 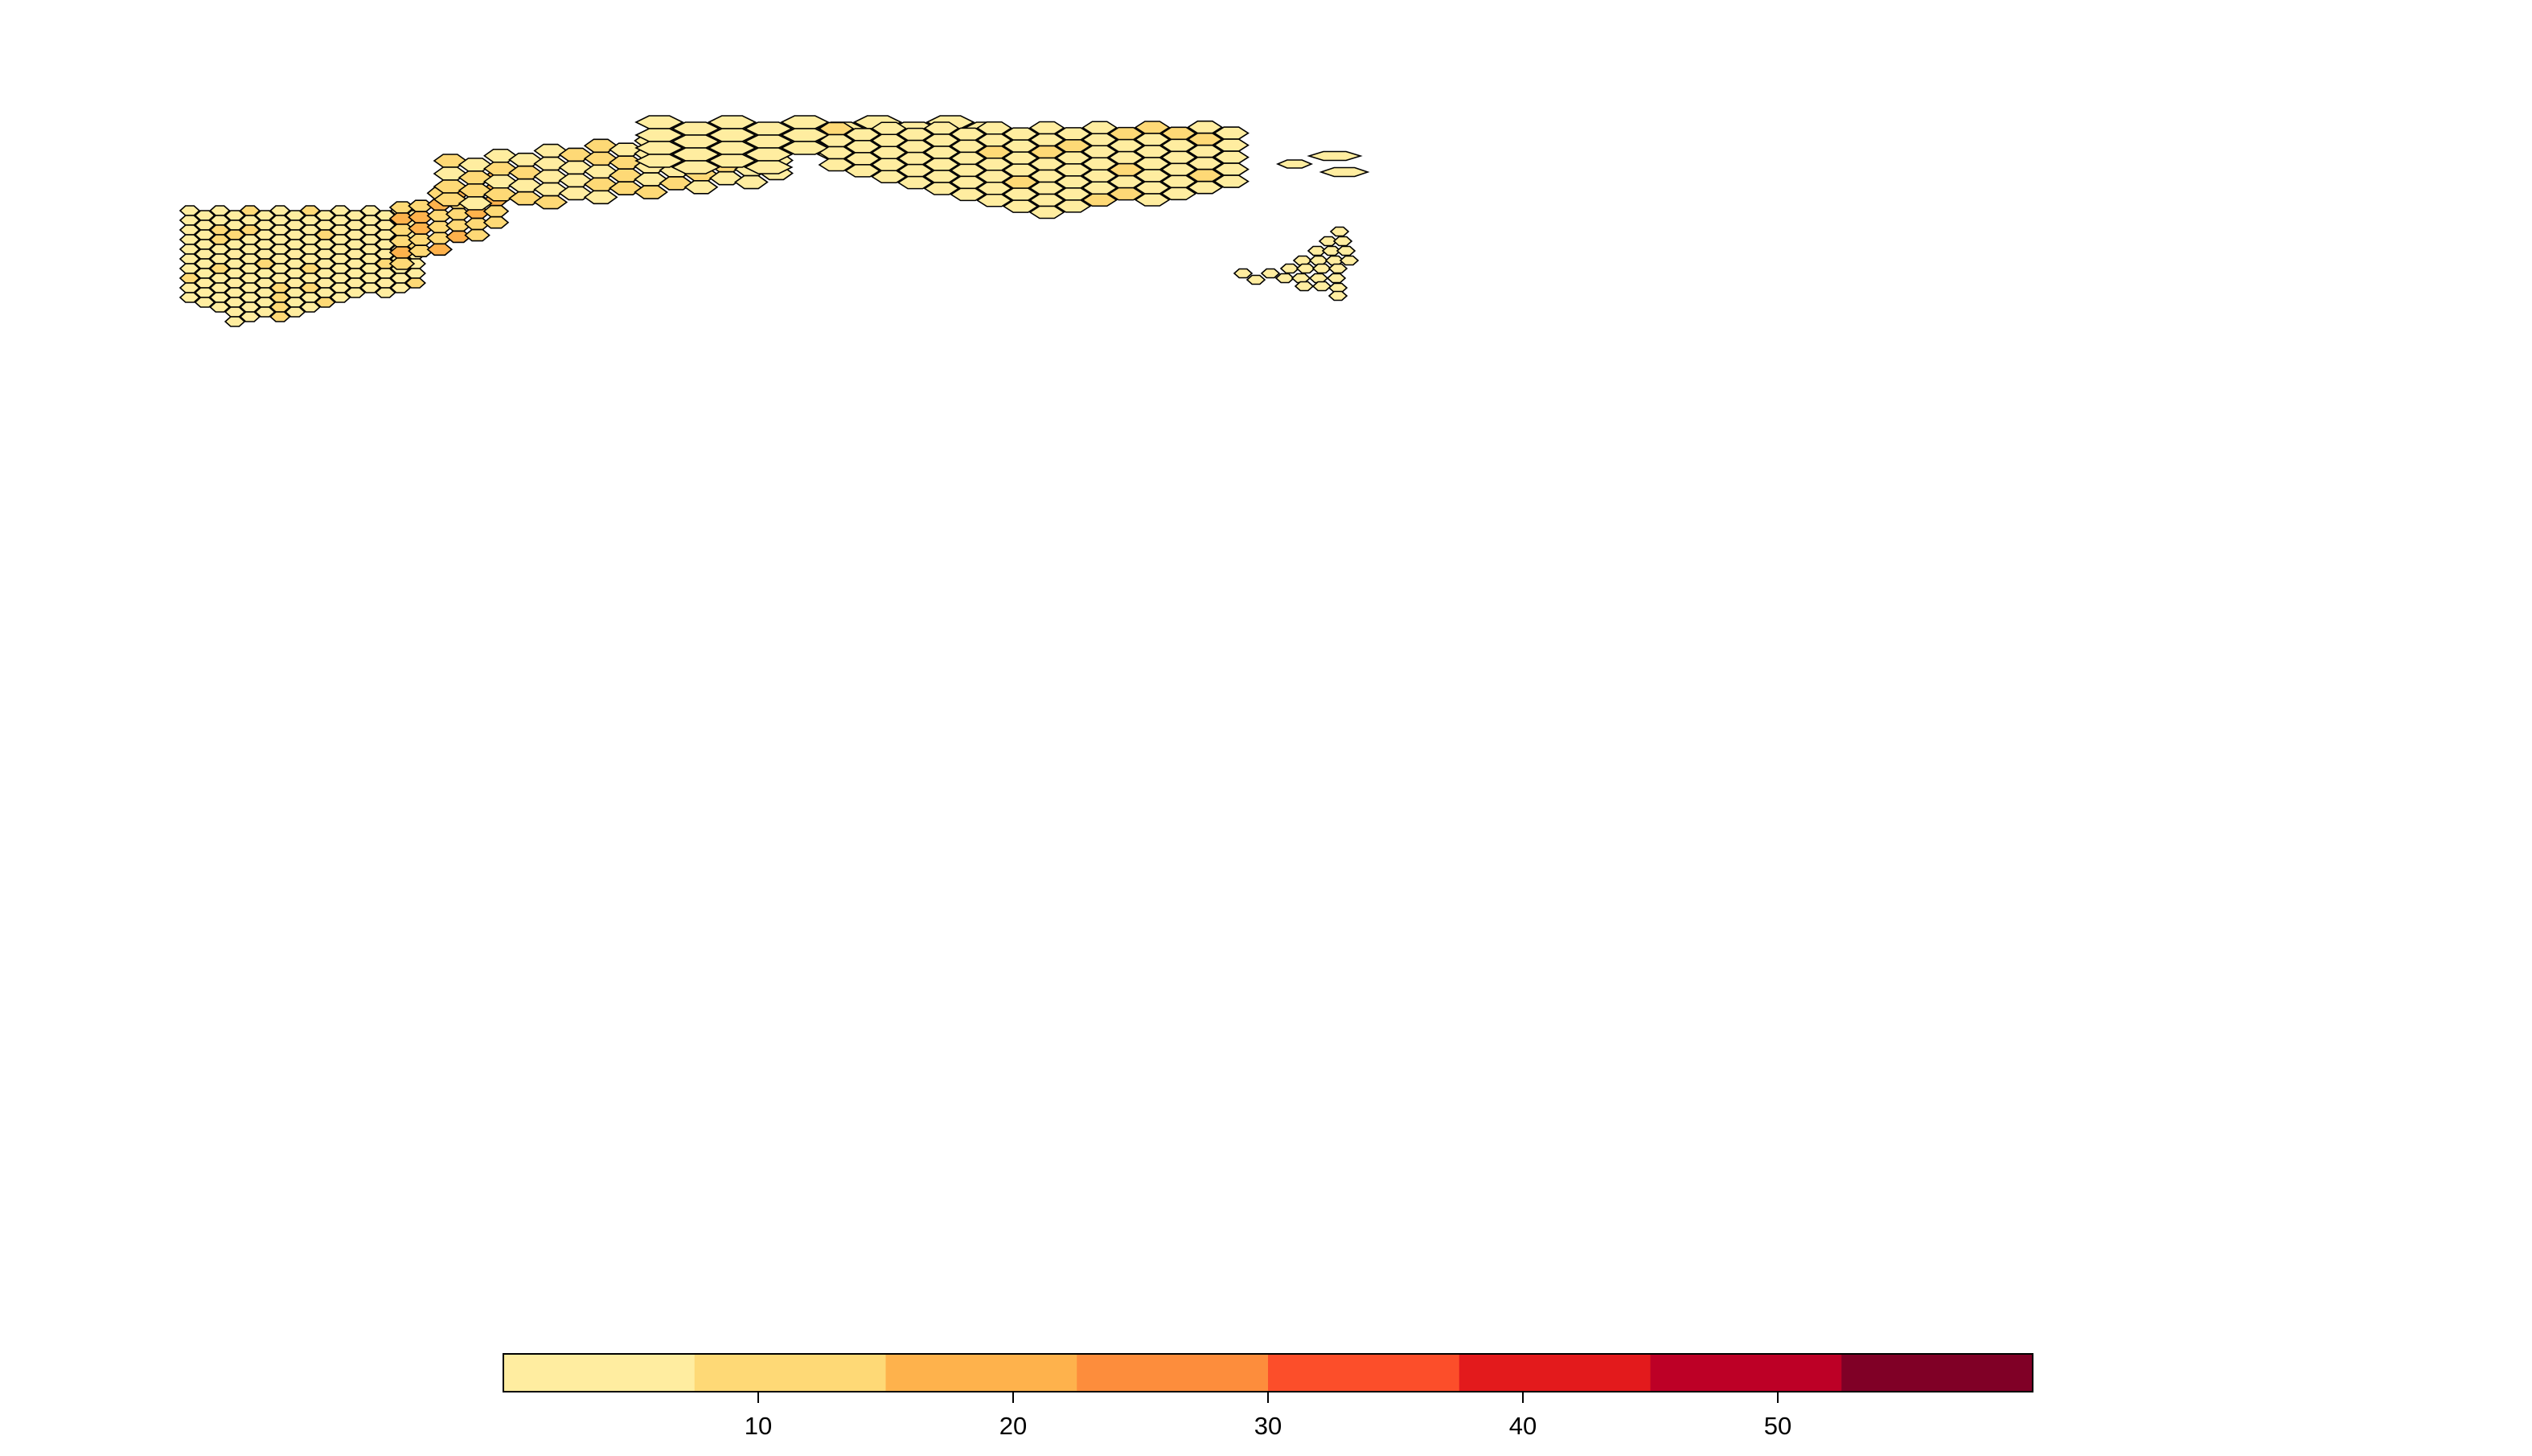 I want to click on legend-tick-label: 20, so click(x=1013, y=1426).